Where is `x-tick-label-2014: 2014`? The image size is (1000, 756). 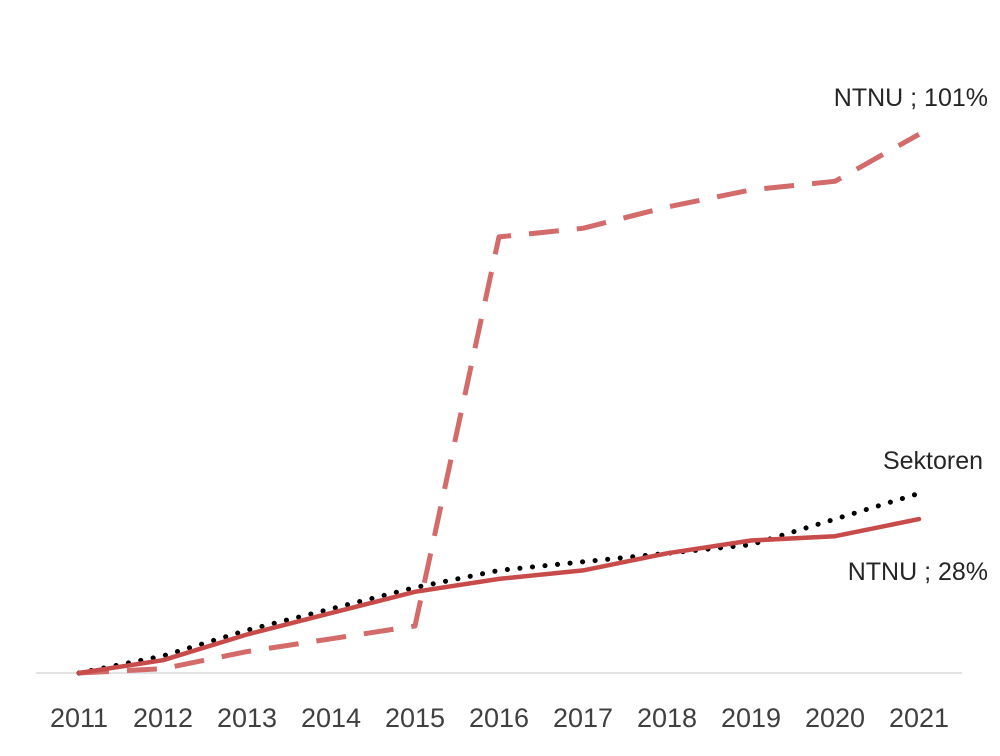 x-tick-label-2014: 2014 is located at coordinates (331, 718).